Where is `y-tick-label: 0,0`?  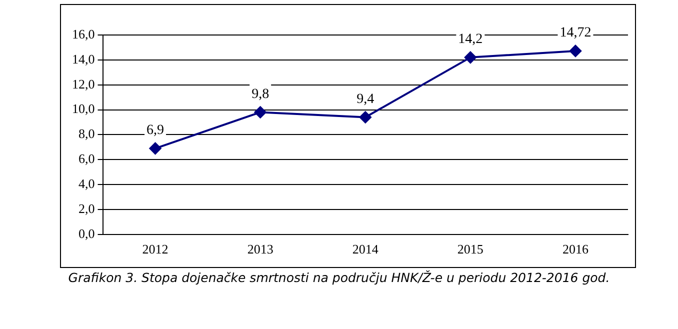
y-tick-label: 0,0 is located at coordinates (86, 233).